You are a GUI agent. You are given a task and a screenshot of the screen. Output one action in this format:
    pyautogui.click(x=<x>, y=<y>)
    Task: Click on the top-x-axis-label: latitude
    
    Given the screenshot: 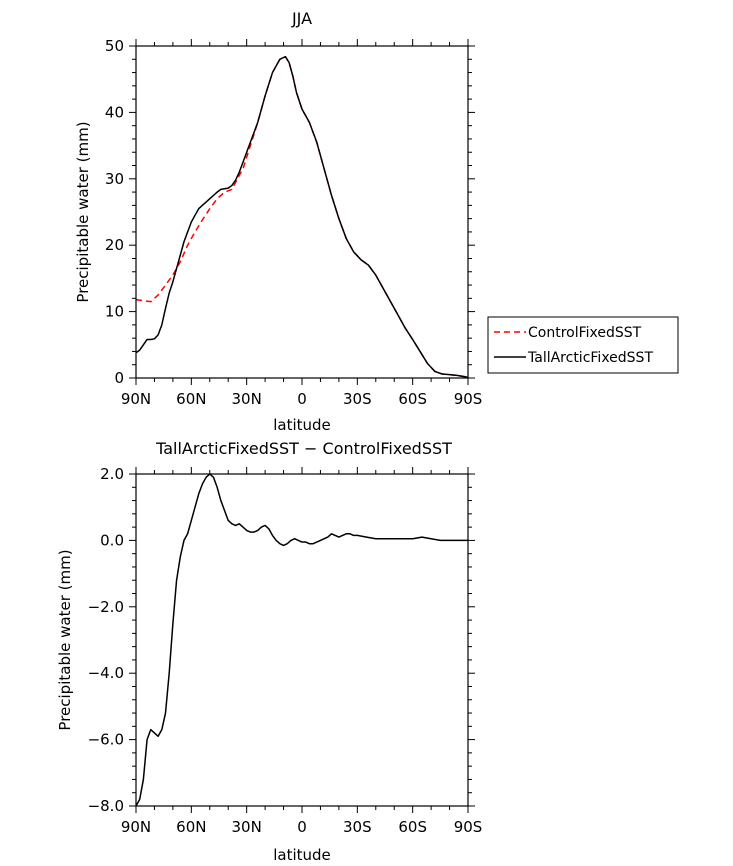 What is the action you would take?
    pyautogui.click(x=302, y=425)
    